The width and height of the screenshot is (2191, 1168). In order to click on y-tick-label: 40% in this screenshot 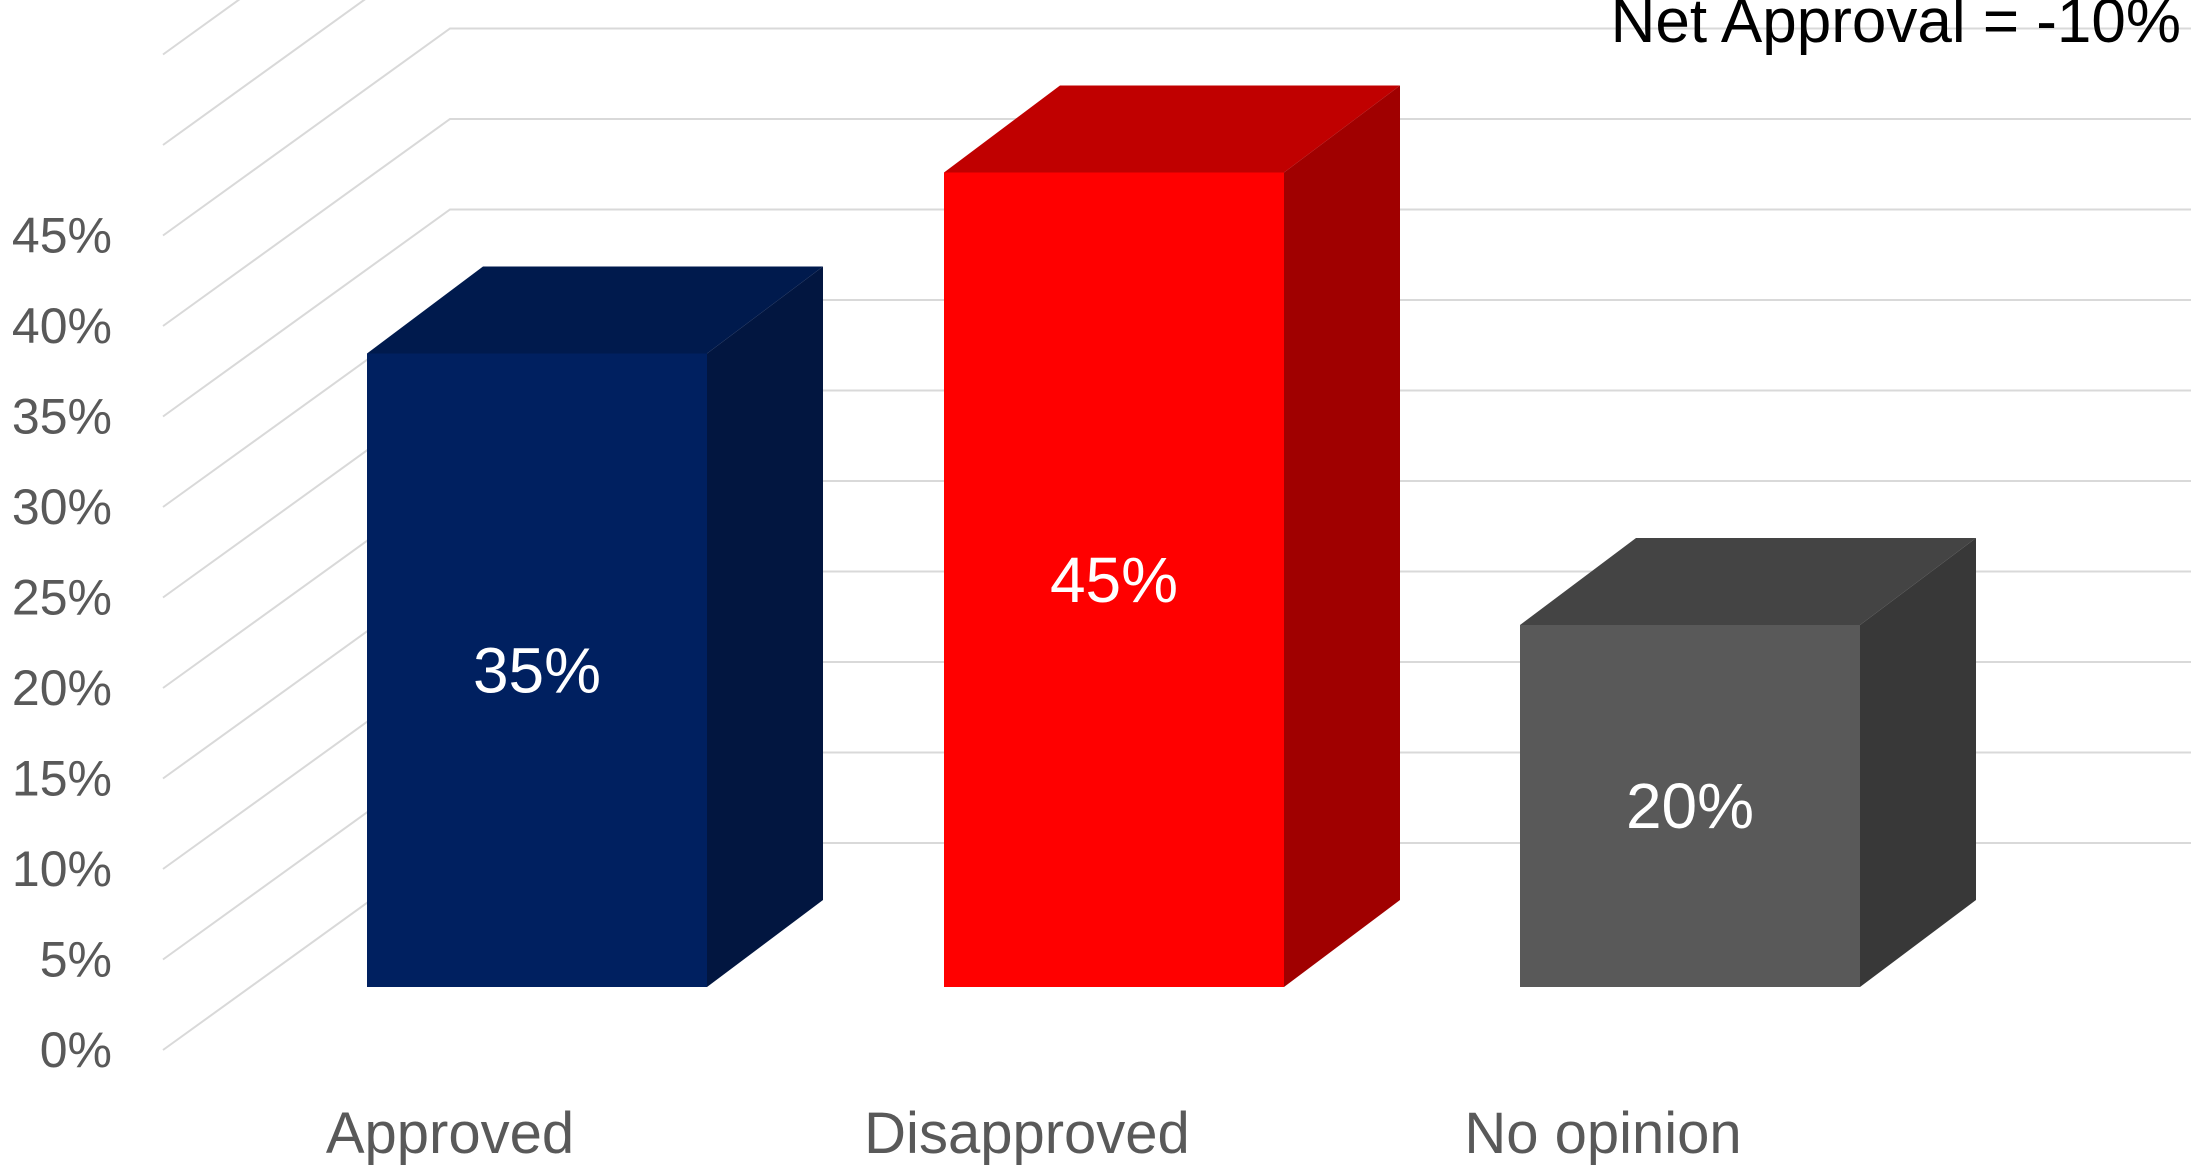, I will do `click(62, 326)`.